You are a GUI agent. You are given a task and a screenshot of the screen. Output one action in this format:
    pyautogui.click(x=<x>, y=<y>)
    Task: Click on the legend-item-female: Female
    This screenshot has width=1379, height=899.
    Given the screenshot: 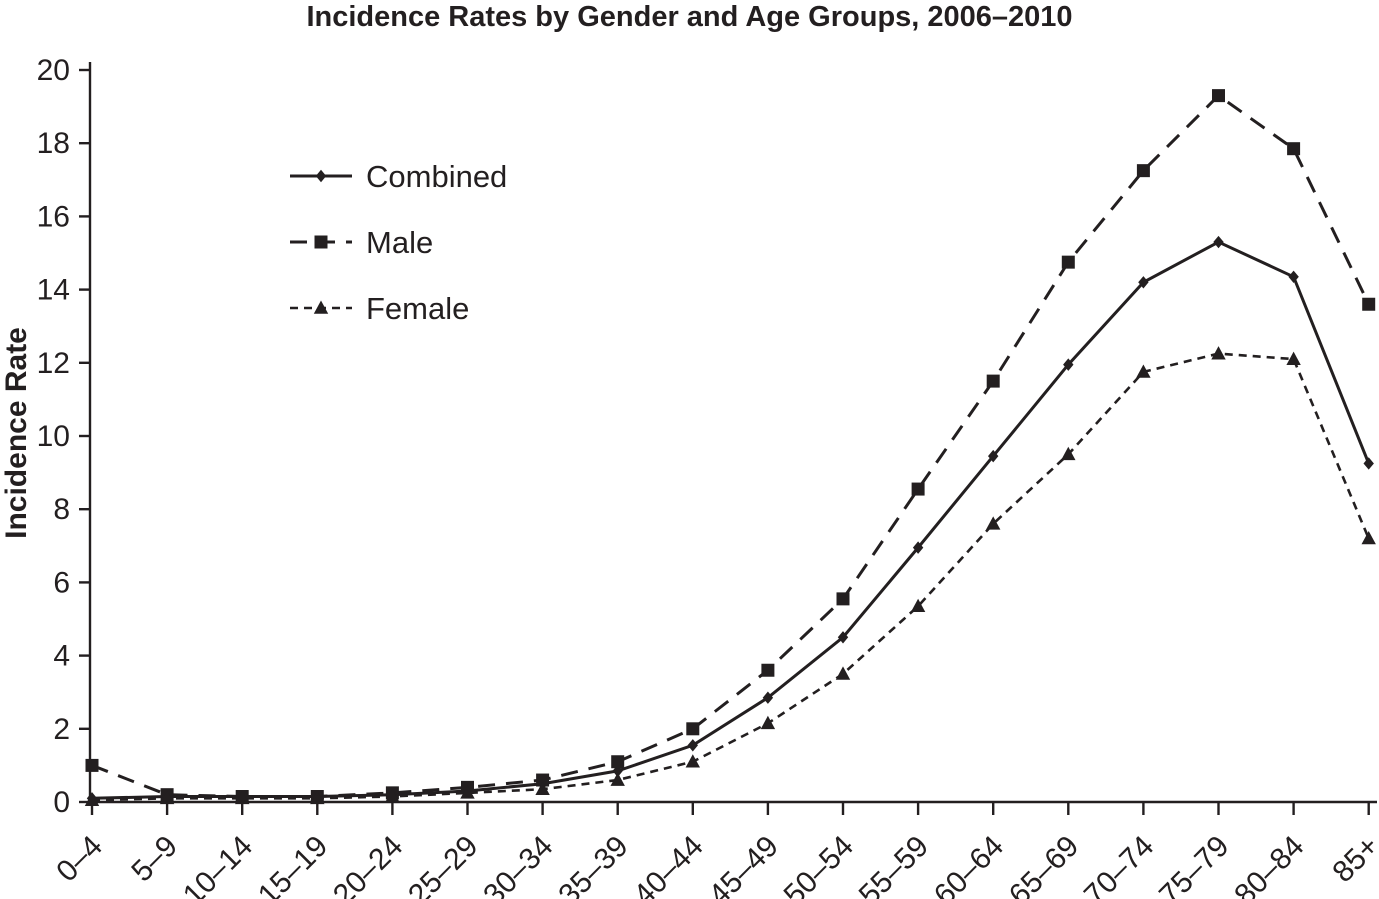 What is the action you would take?
    pyautogui.click(x=379, y=308)
    